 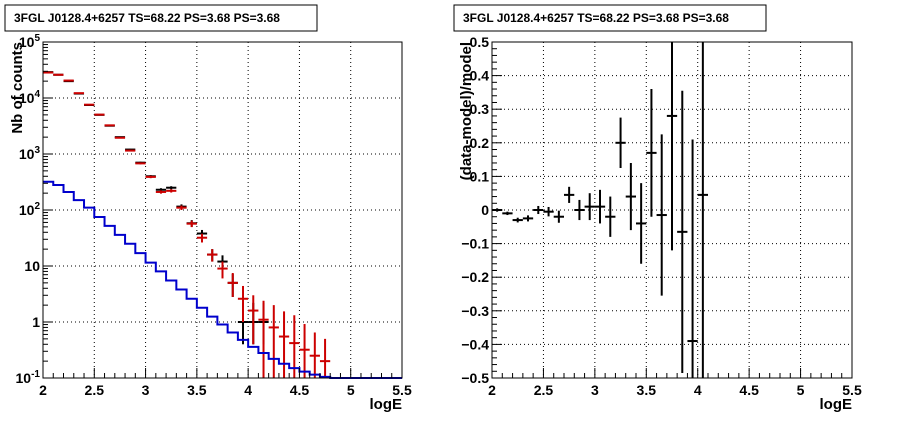 I want to click on y-tick-label: 10, so click(x=32, y=266).